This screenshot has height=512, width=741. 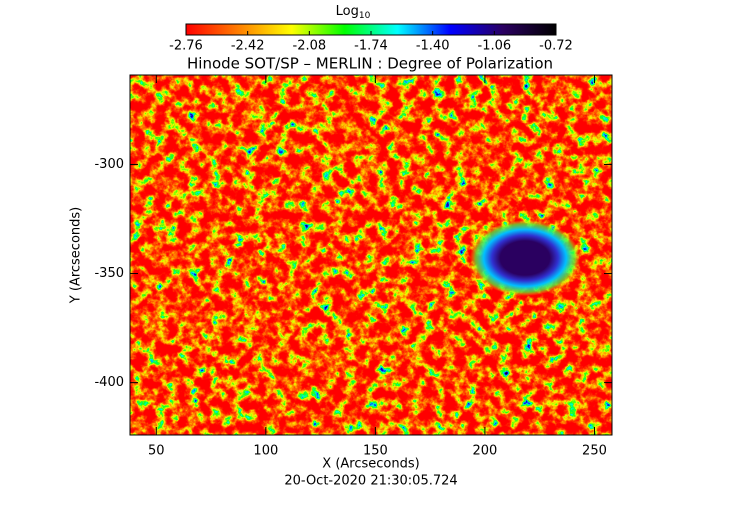 I want to click on x-tick-label: 200, so click(x=485, y=451).